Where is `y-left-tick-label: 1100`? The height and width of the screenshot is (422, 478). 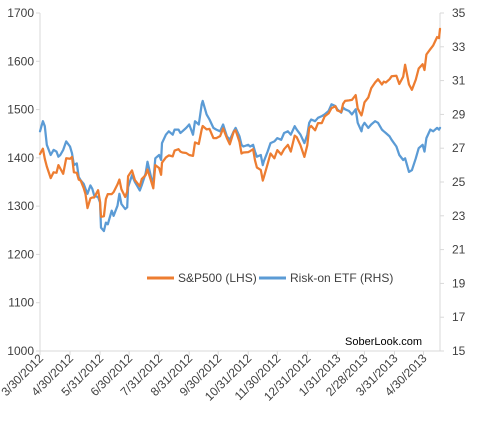
y-left-tick-label: 1100 is located at coordinates (21, 303).